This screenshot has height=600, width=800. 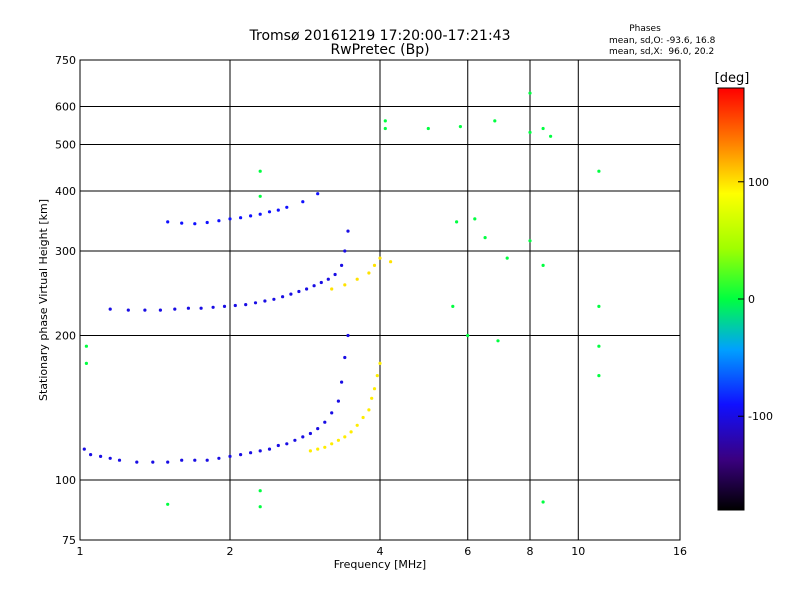 What do you see at coordinates (69, 540) in the screenshot?
I see `y-tick-label: 75` at bounding box center [69, 540].